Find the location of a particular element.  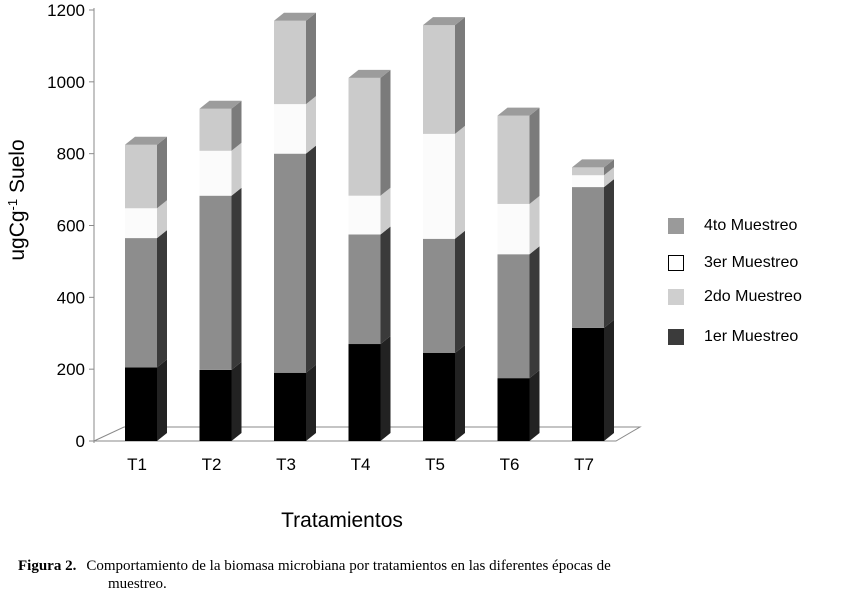

x-tick-label: T1 is located at coordinates (137, 464).